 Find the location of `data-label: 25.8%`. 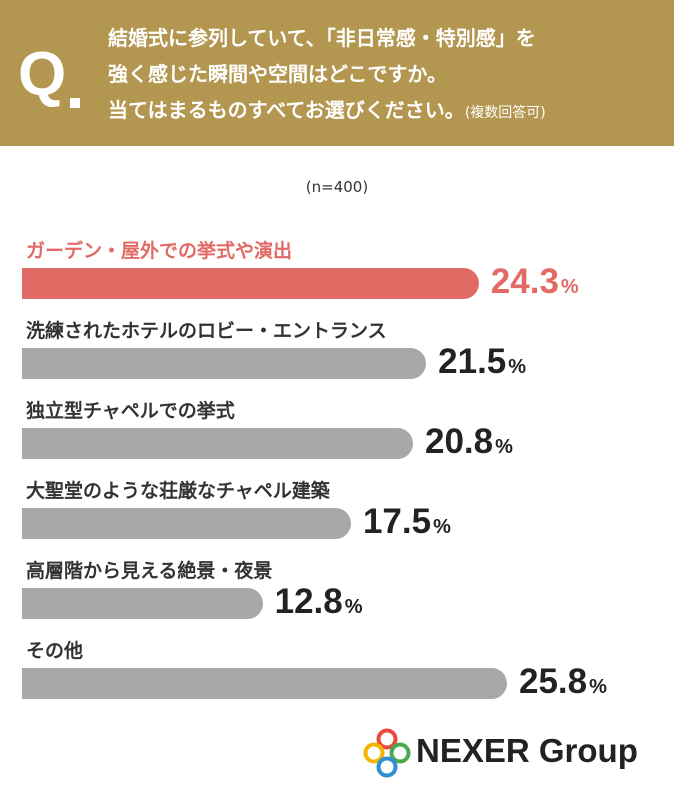

data-label: 25.8% is located at coordinates (563, 684).